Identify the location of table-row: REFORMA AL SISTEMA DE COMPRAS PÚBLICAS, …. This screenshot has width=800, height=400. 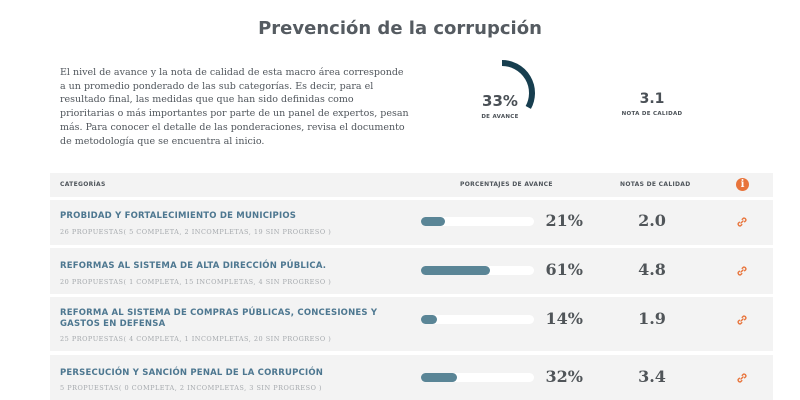
(411, 324).